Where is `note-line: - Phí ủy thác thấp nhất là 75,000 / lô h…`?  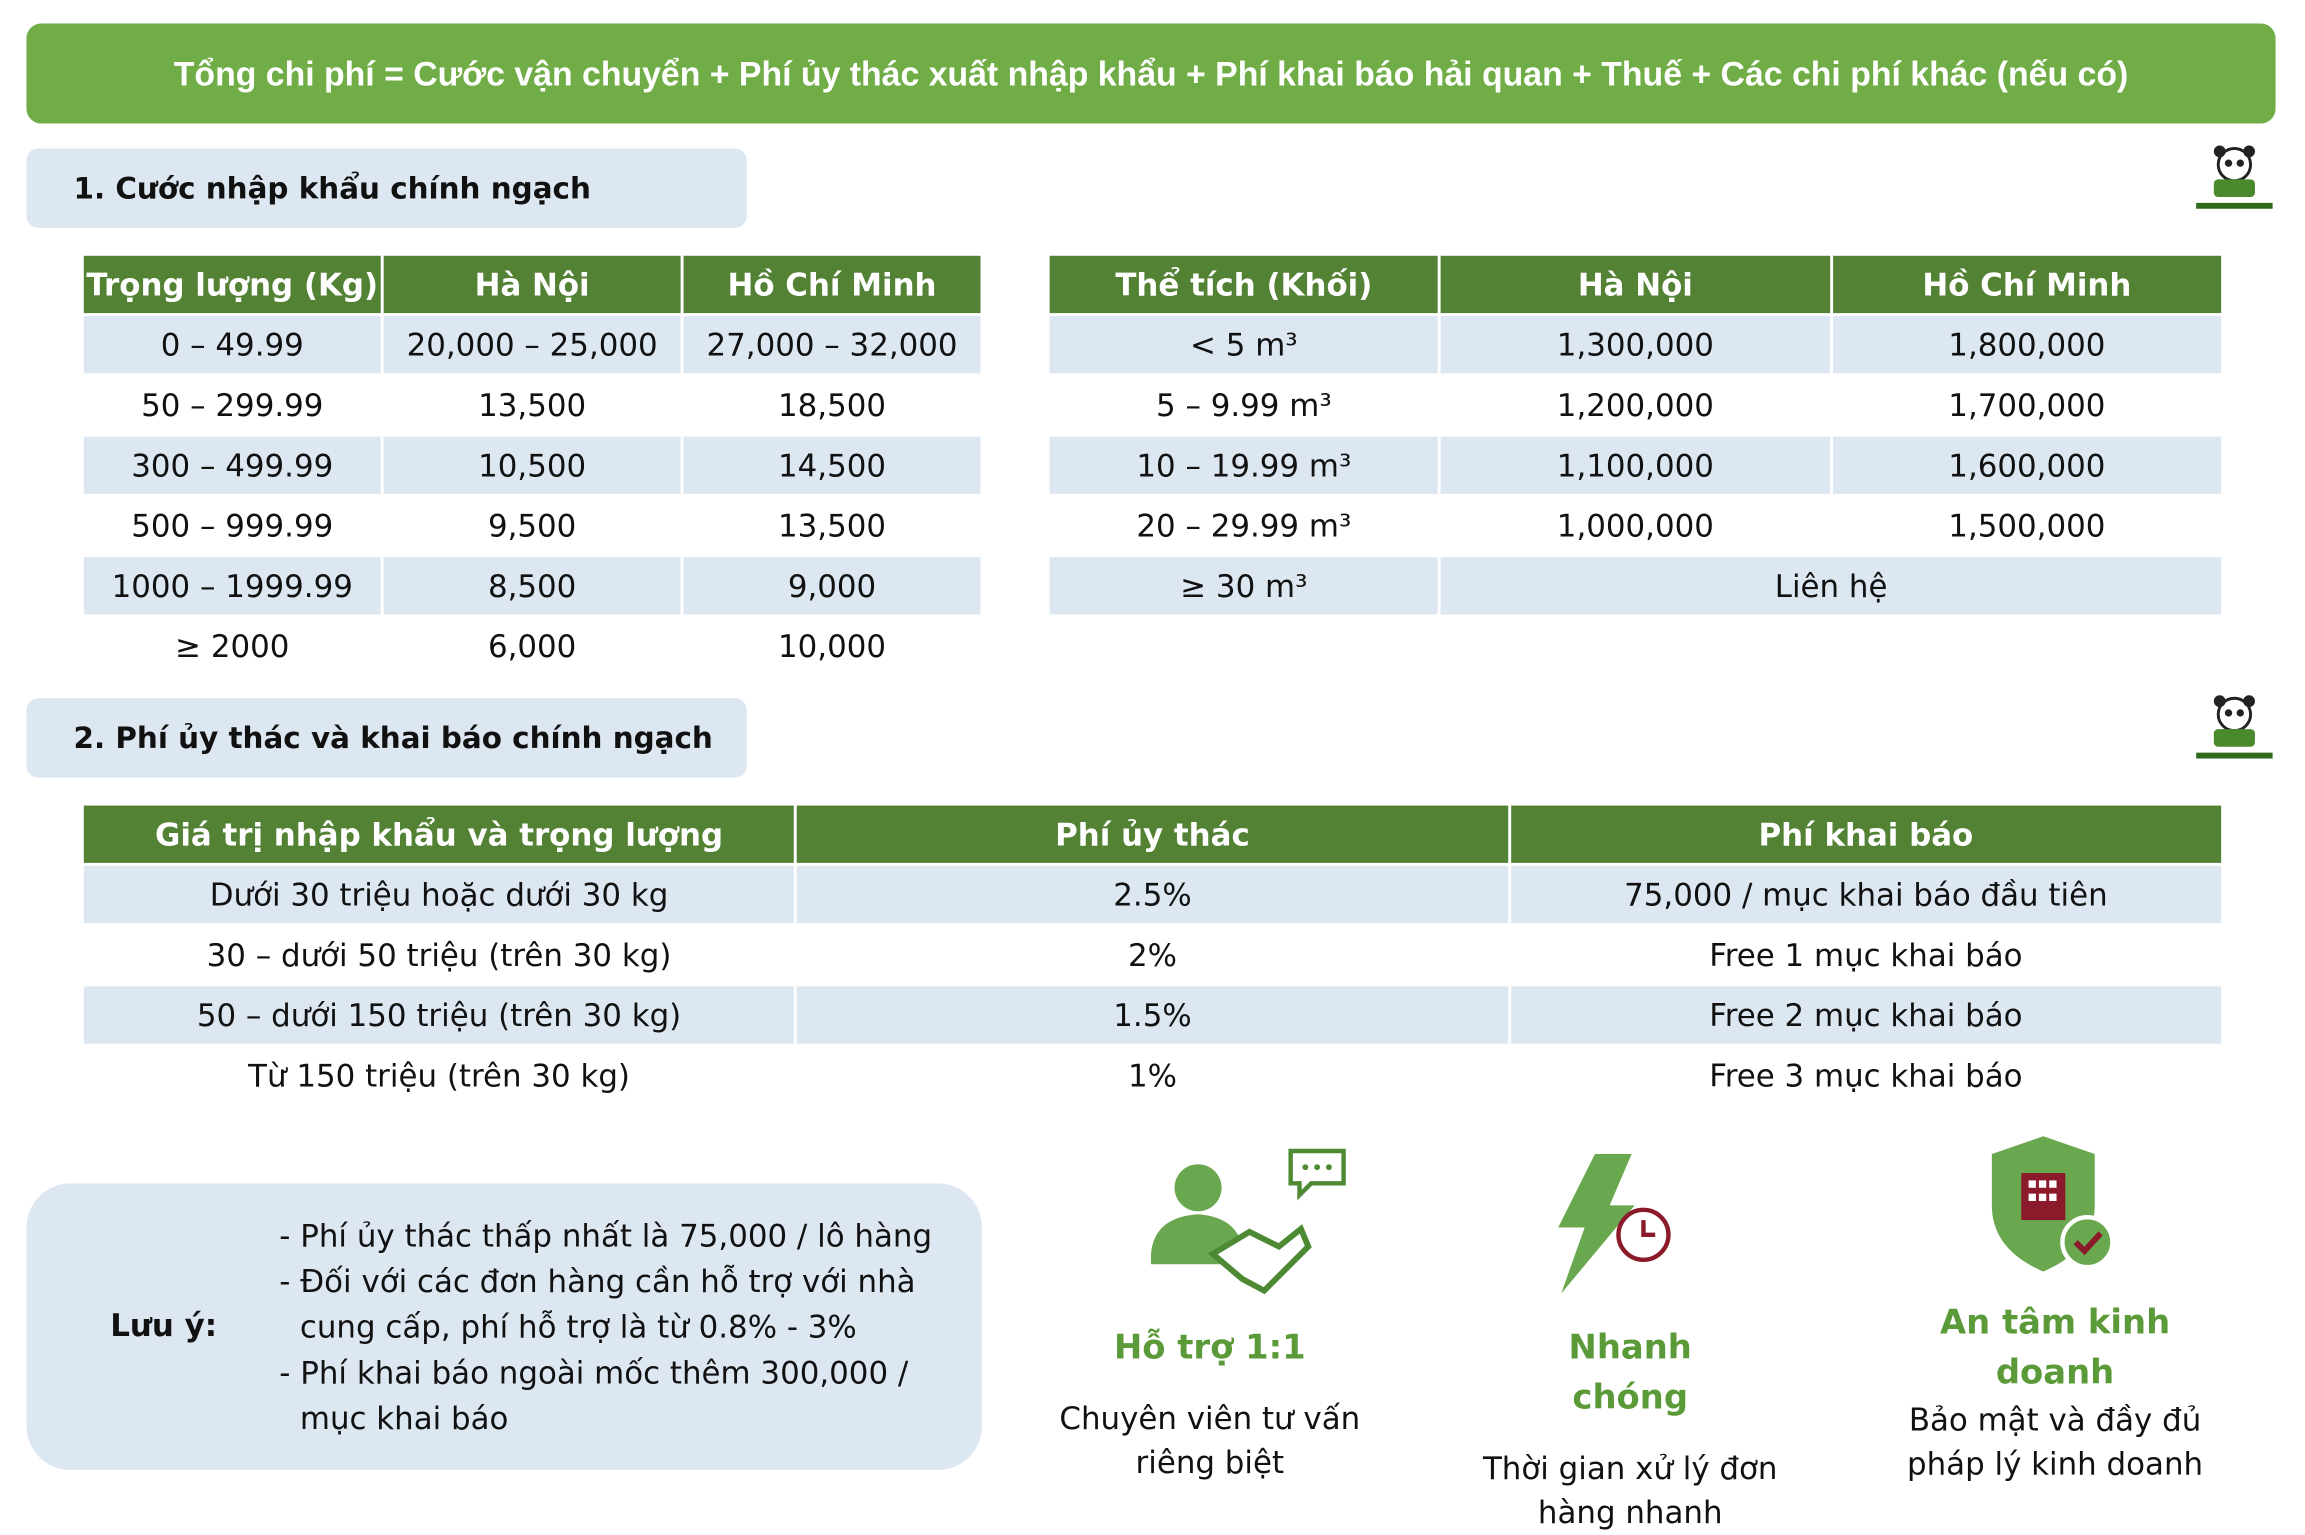
note-line: - Phí ủy thác thấp nhất là 75,000 / lô h… is located at coordinates (606, 1236).